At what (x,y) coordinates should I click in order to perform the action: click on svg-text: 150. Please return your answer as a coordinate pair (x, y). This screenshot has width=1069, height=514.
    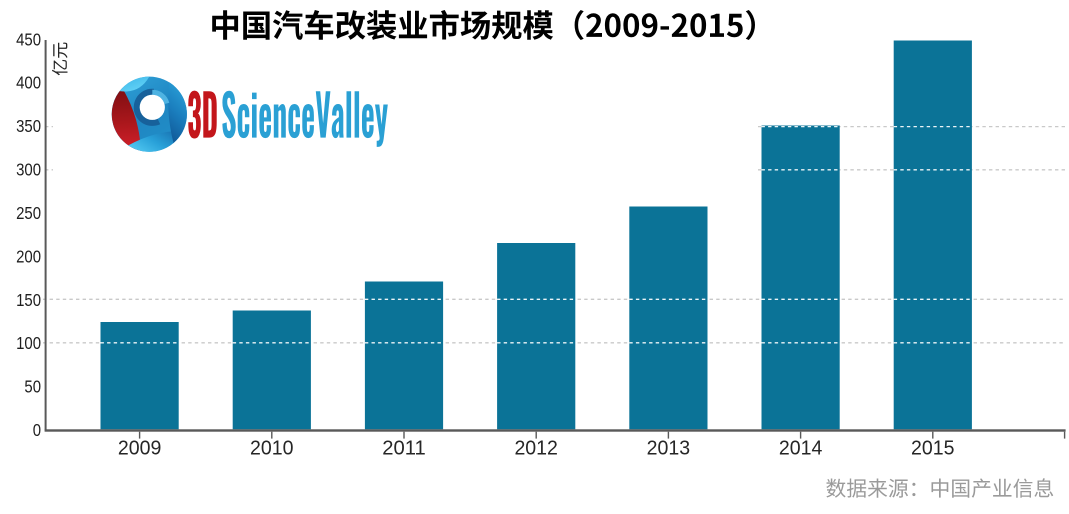
    Looking at the image, I should click on (28, 300).